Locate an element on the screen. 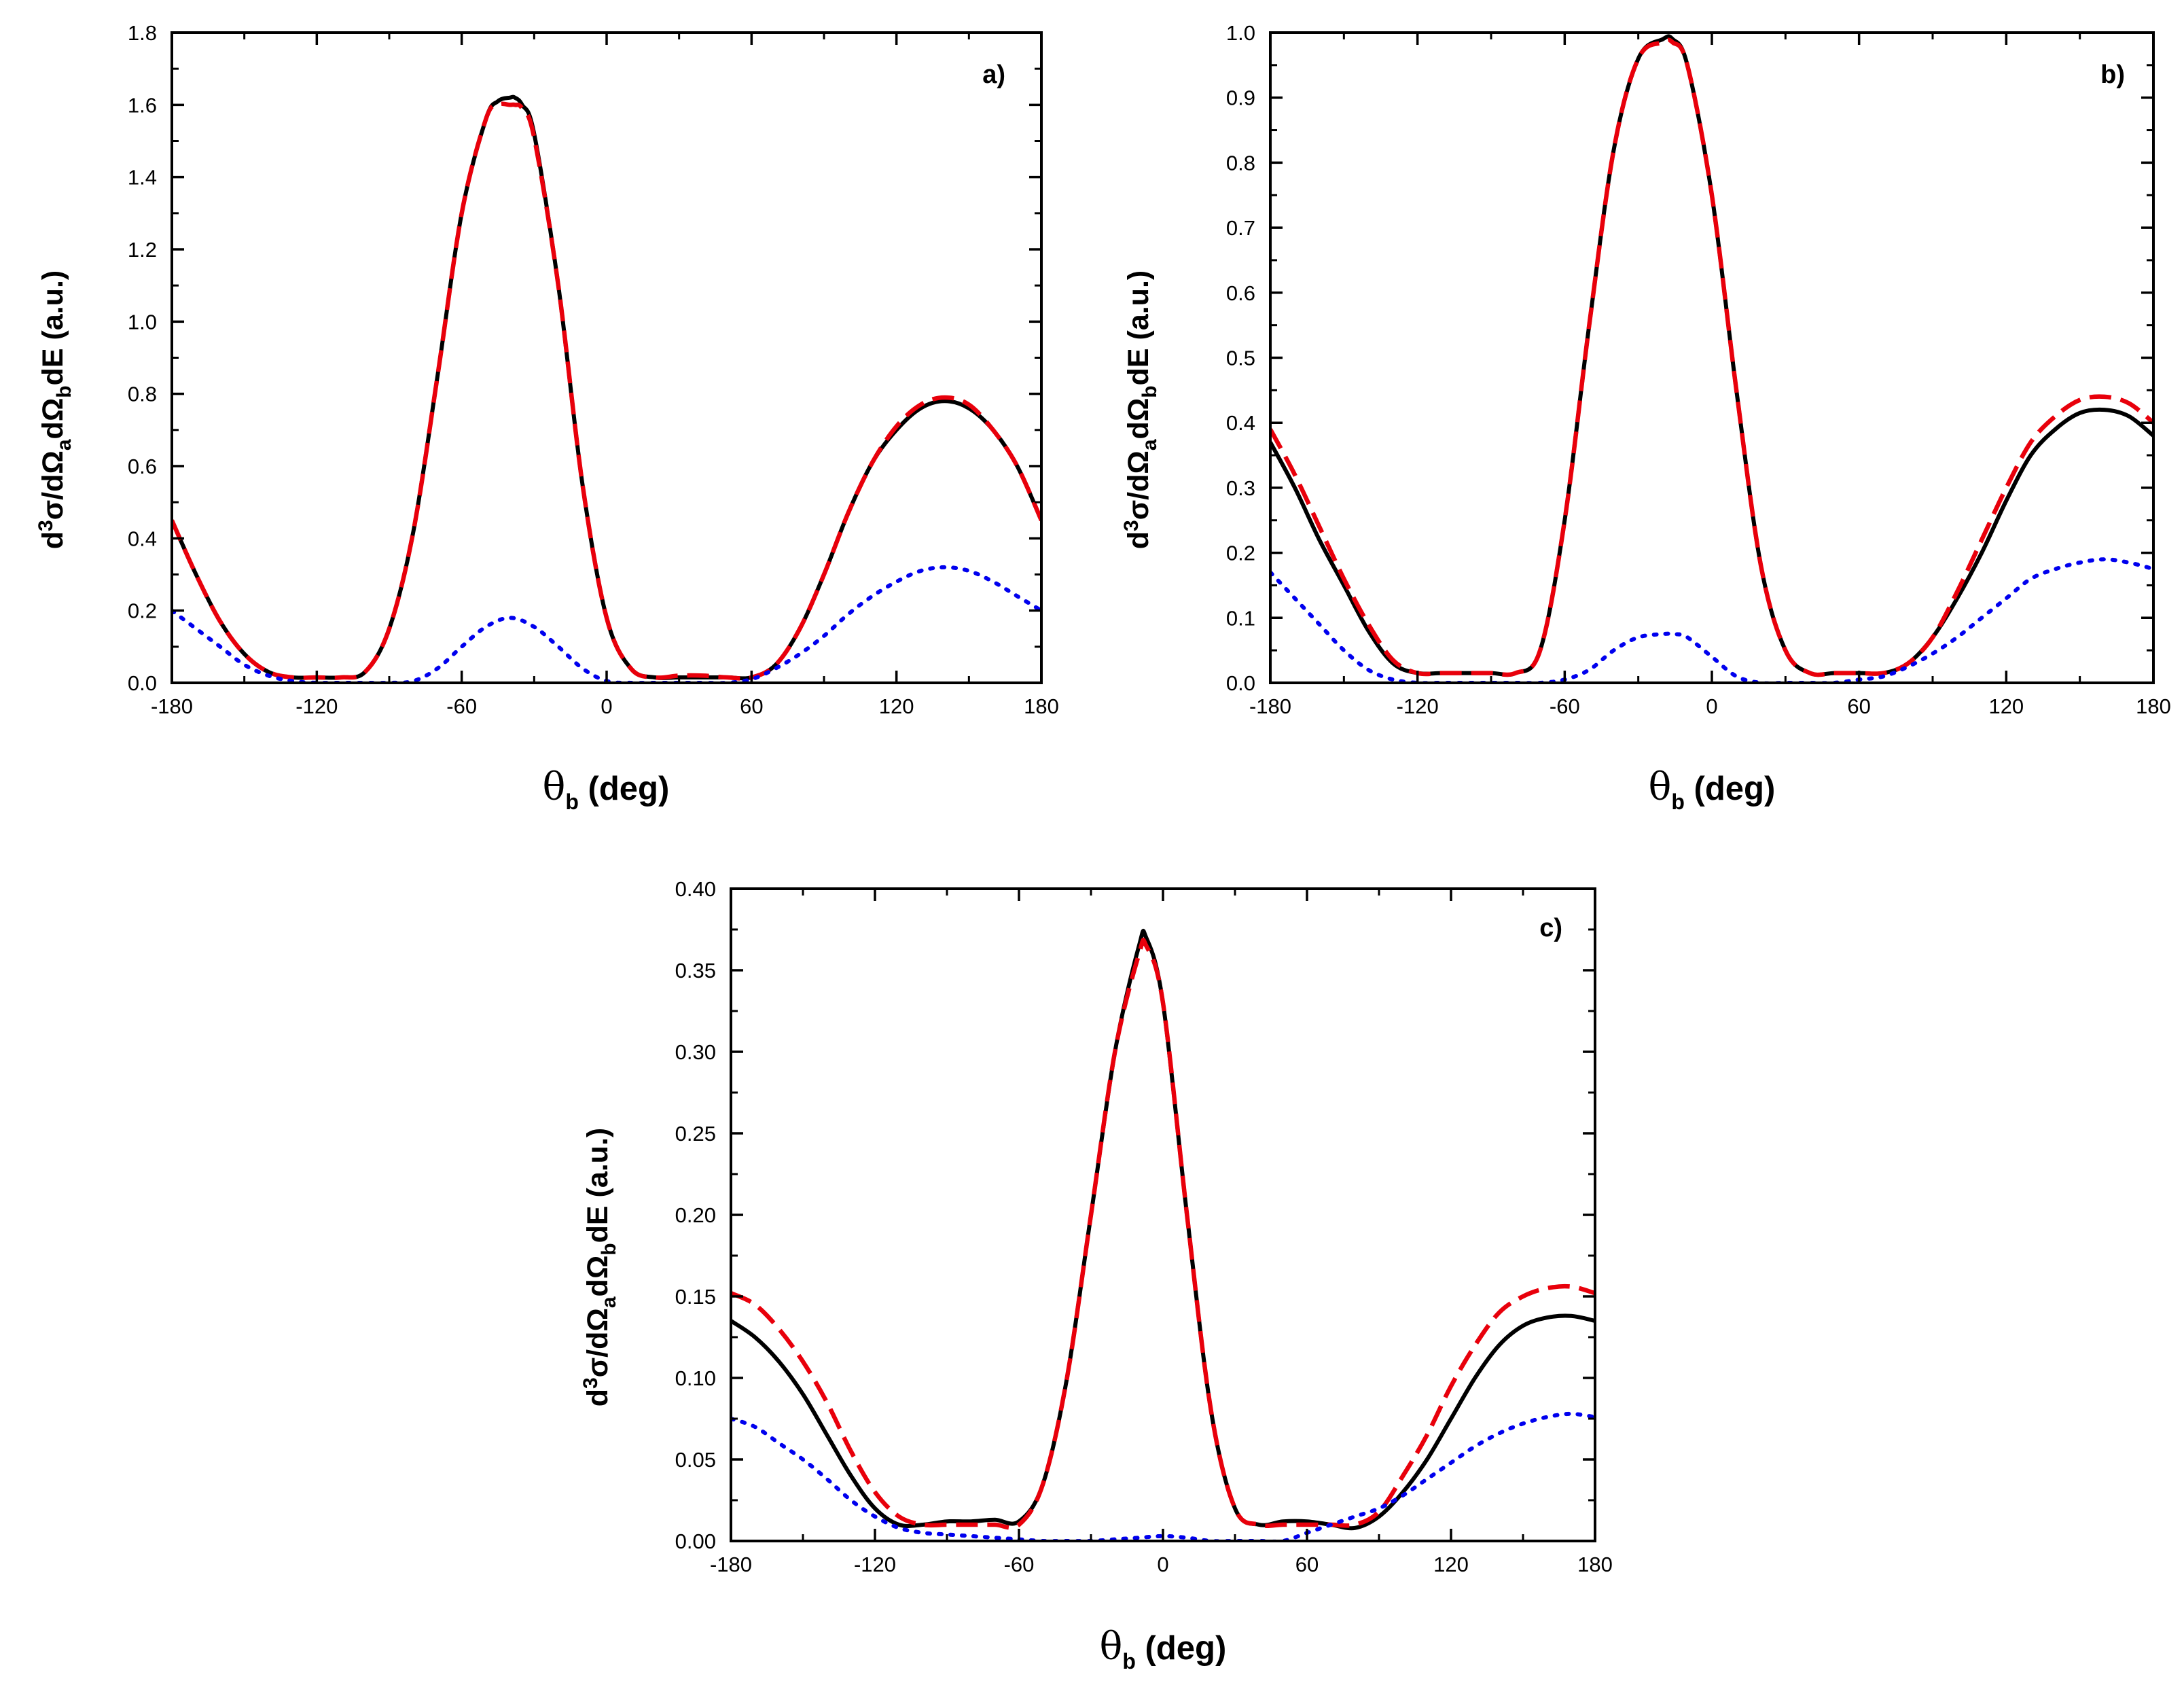  chart-c-ytick-label: 0.20 is located at coordinates (695, 1215).